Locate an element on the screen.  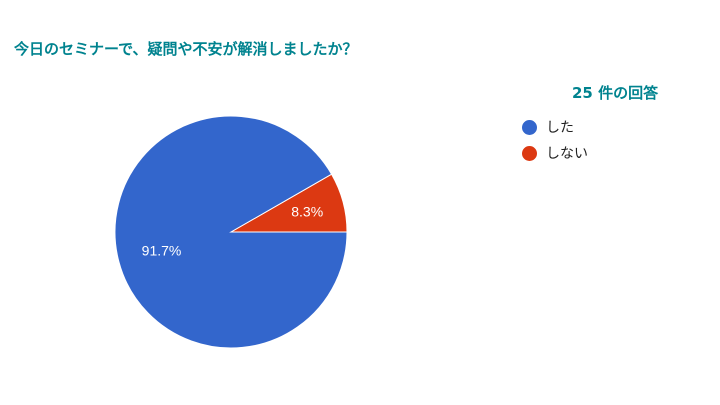
pie-label-shita: 91.7% is located at coordinates (162, 251).